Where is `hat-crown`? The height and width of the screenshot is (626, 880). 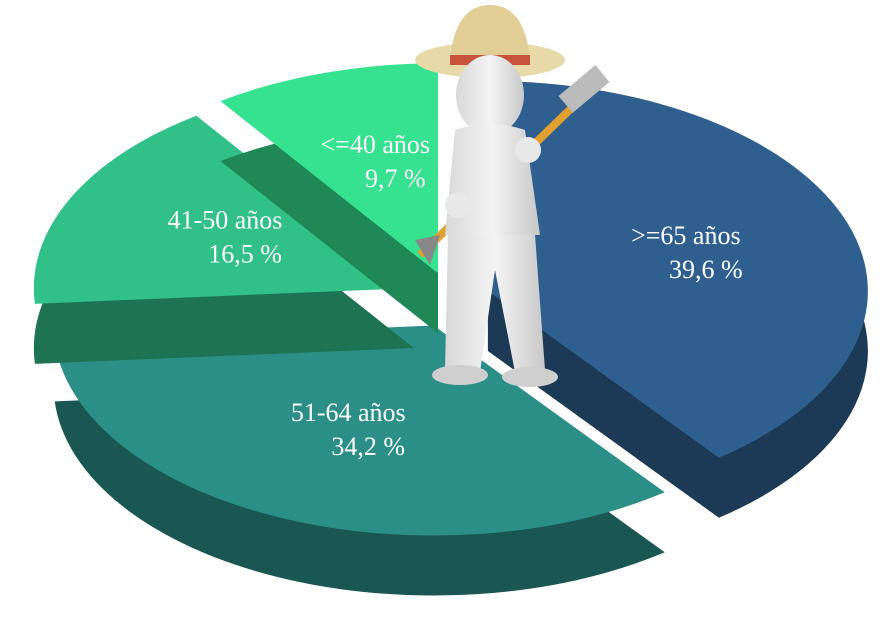 hat-crown is located at coordinates (490, 32).